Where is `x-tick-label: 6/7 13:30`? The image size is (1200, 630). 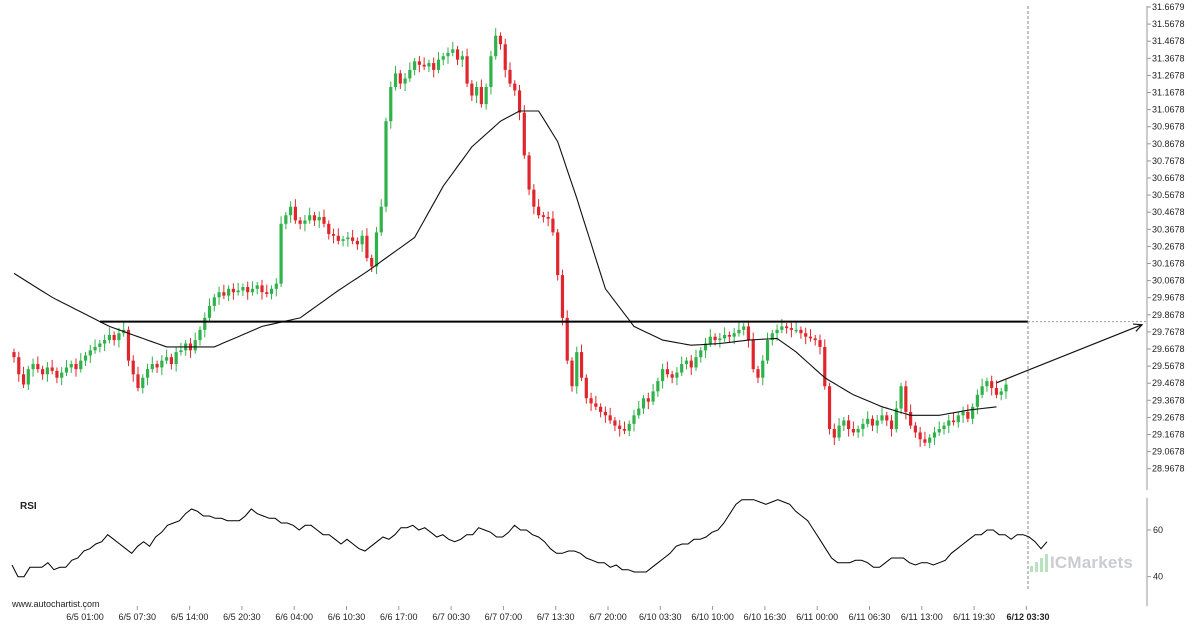
x-tick-label: 6/7 13:30 is located at coordinates (556, 617).